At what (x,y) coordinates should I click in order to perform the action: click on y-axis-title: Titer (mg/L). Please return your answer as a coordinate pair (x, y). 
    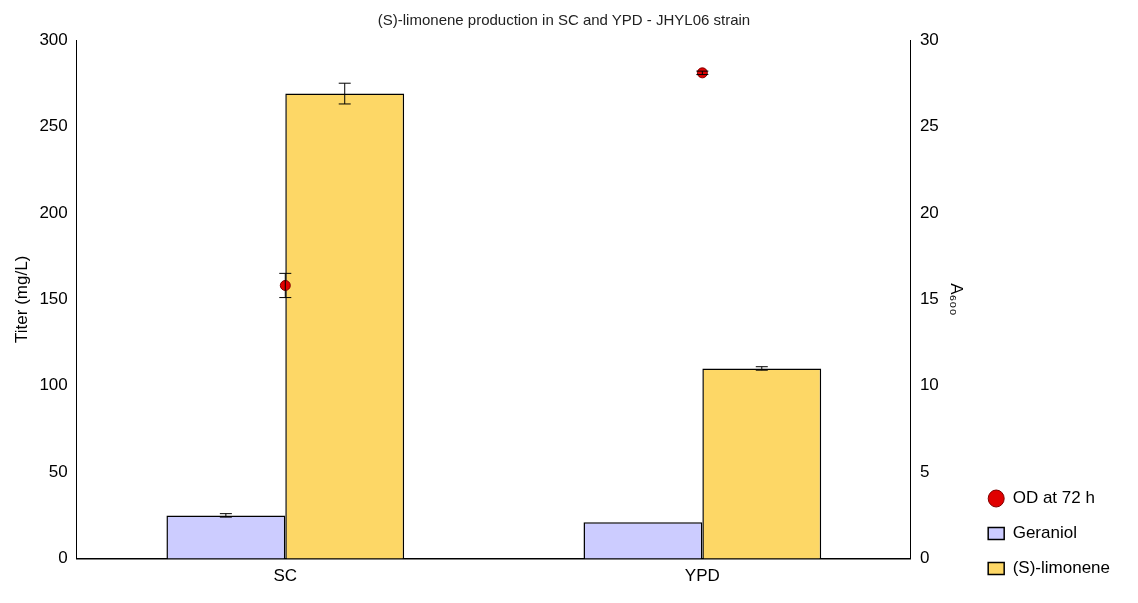
    Looking at the image, I should click on (21, 299).